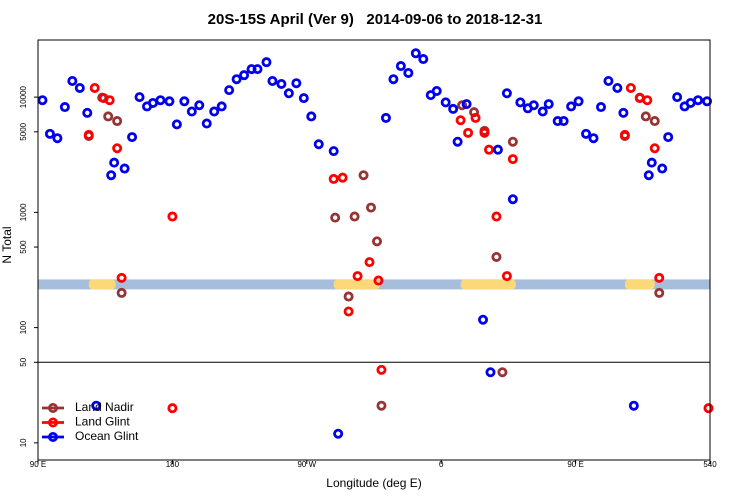 The image size is (750, 500). What do you see at coordinates (107, 436) in the screenshot?
I see `legend-label: Ocean Glint` at bounding box center [107, 436].